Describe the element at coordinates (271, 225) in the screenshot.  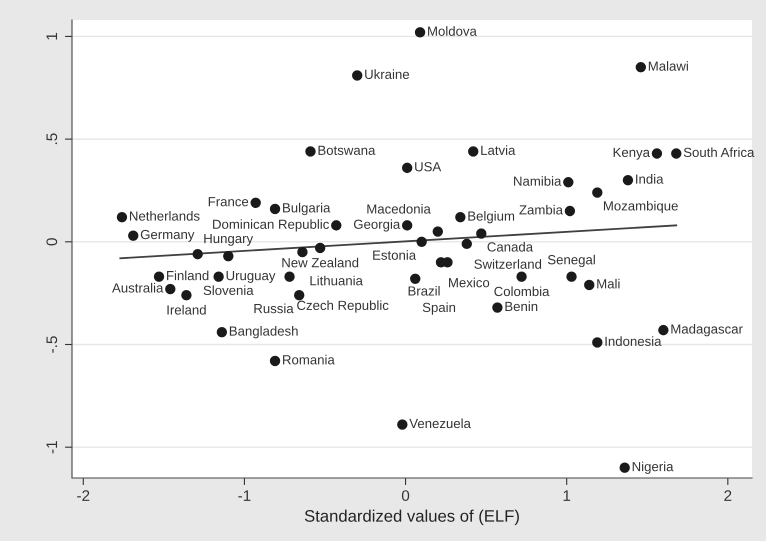
I see `annotation: Dominican Republic` at that location.